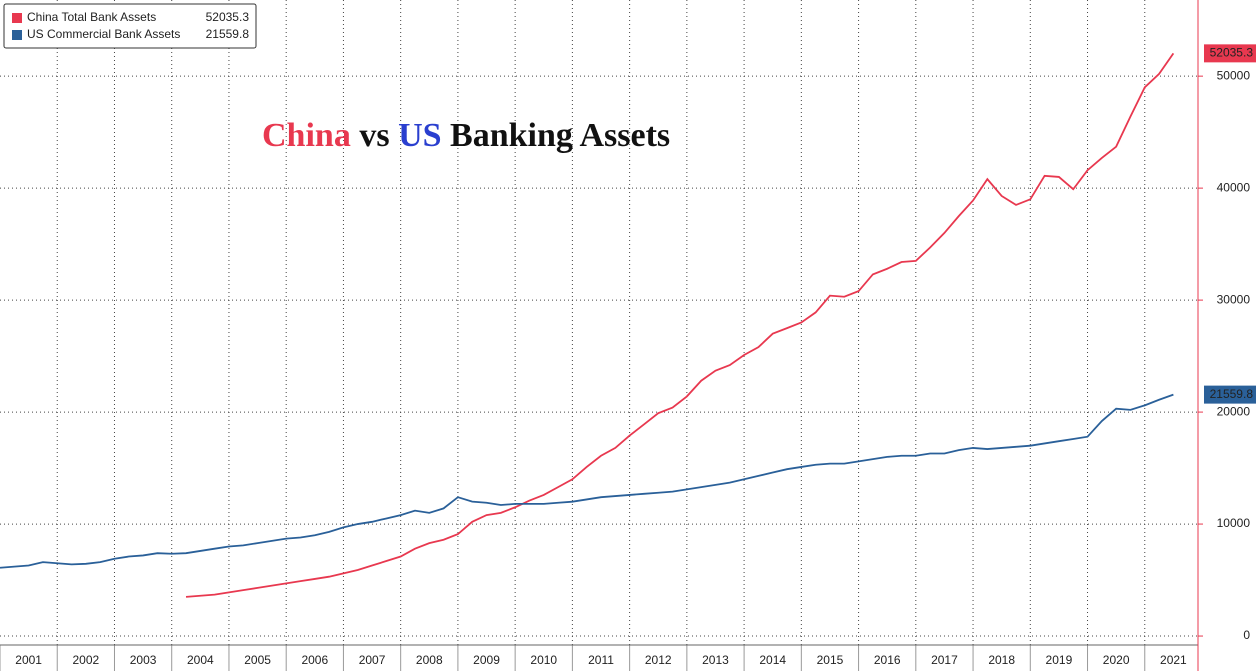 The height and width of the screenshot is (671, 1256). Describe the element at coordinates (1246, 635) in the screenshot. I see `y-tick-label: 0` at that location.